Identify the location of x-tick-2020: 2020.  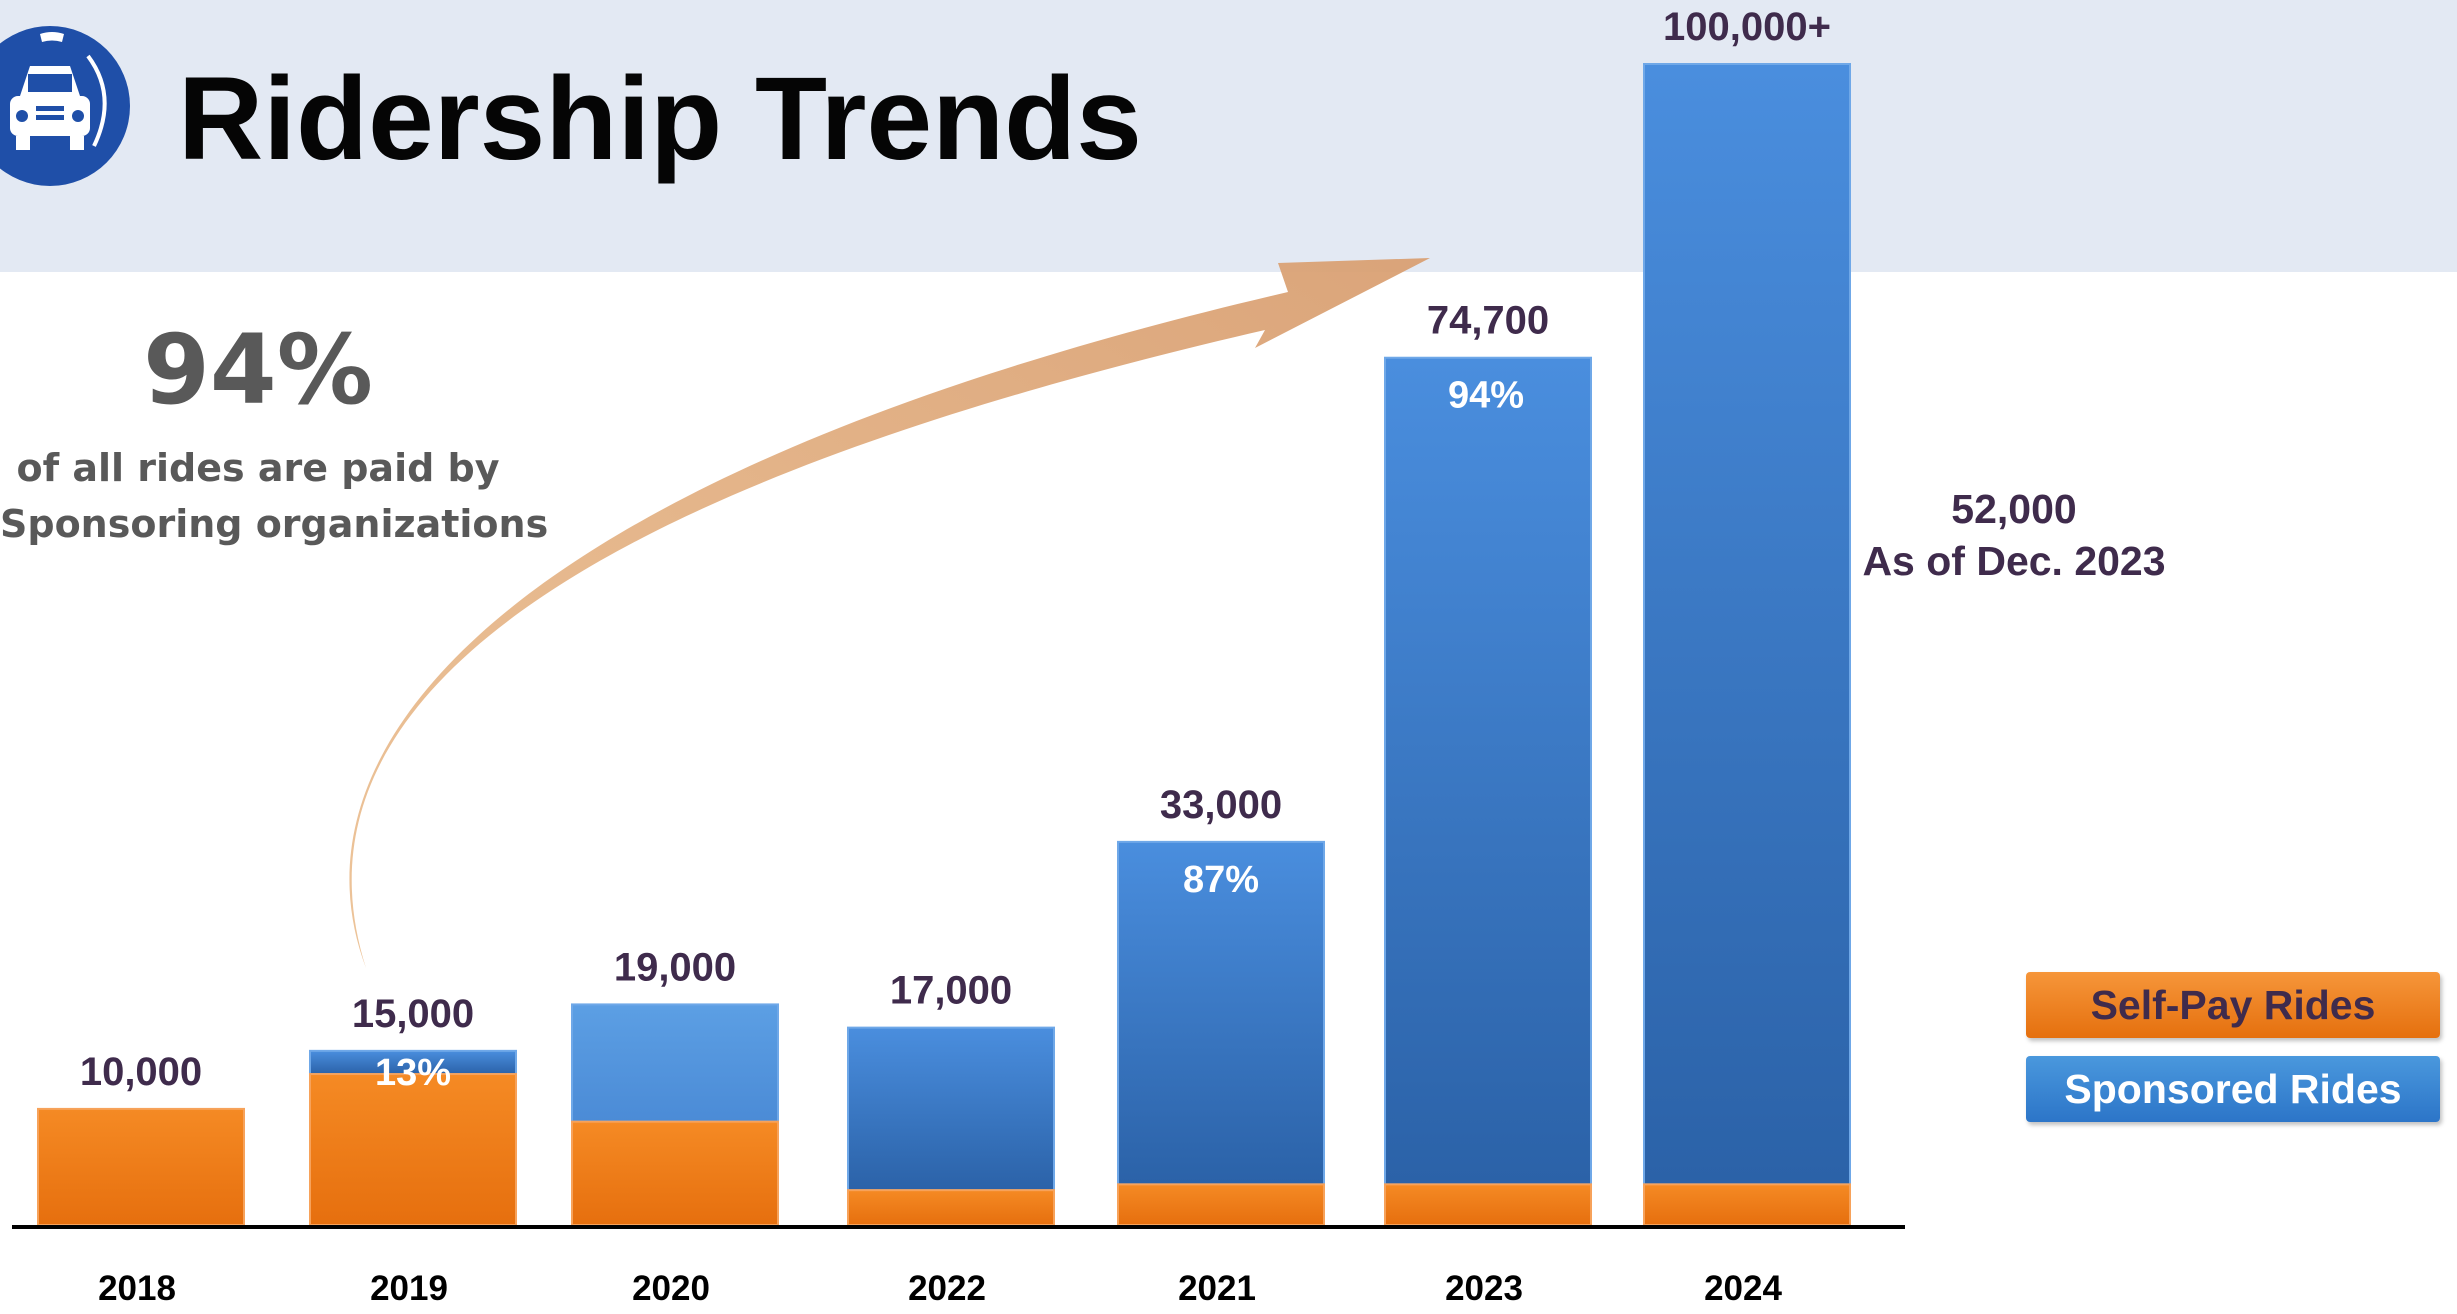
(671, 1288).